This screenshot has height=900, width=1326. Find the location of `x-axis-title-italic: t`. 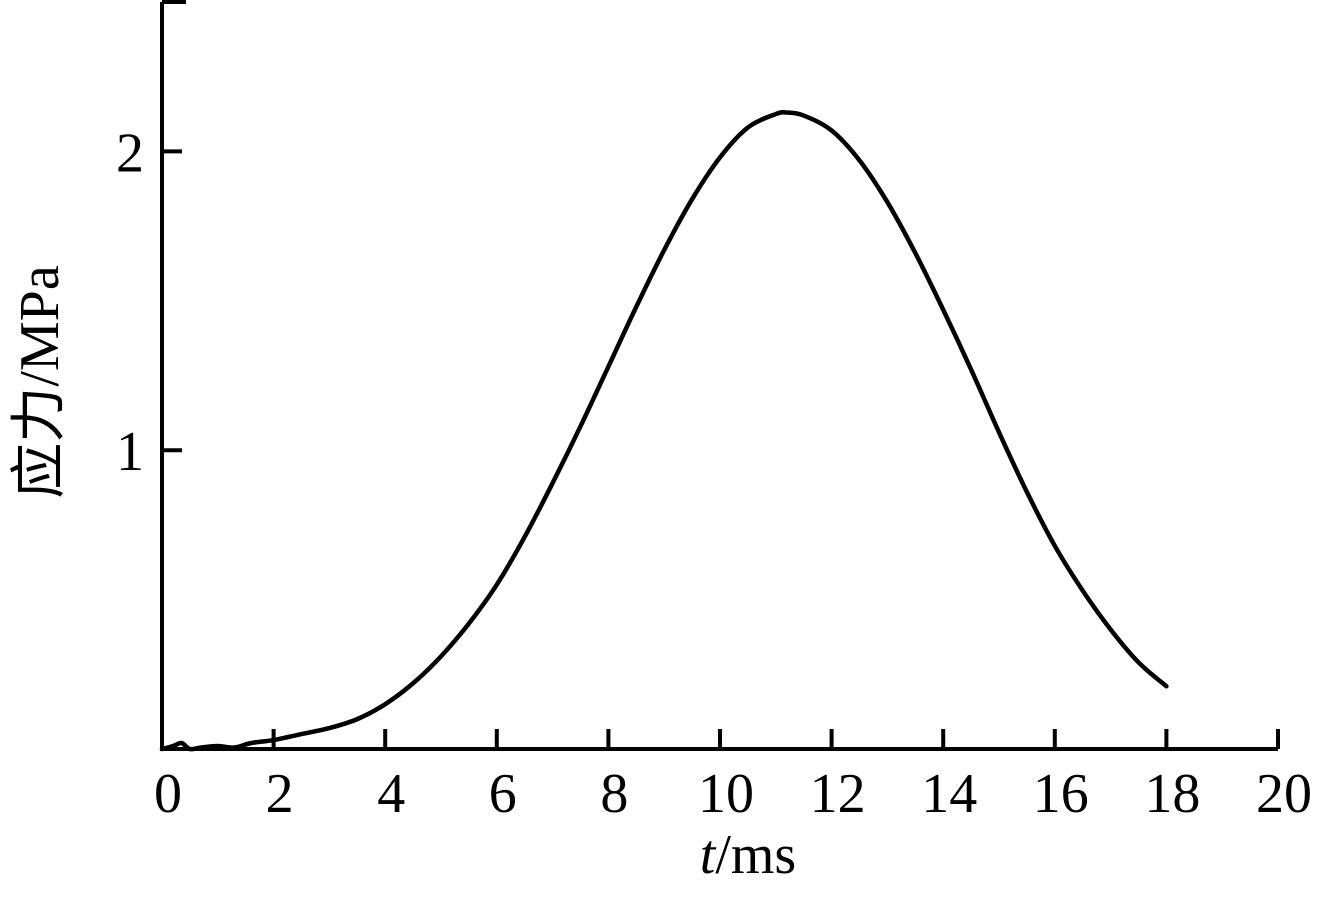

x-axis-title-italic: t is located at coordinates (708, 855).